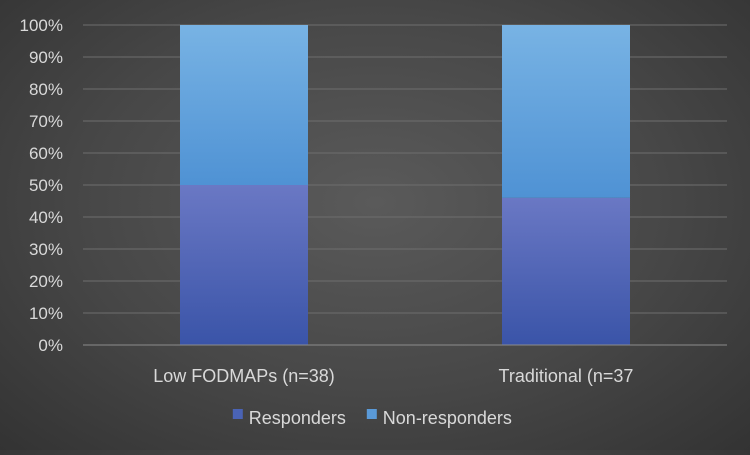 The height and width of the screenshot is (455, 750). I want to click on y-tick-label: 0%, so click(50, 345).